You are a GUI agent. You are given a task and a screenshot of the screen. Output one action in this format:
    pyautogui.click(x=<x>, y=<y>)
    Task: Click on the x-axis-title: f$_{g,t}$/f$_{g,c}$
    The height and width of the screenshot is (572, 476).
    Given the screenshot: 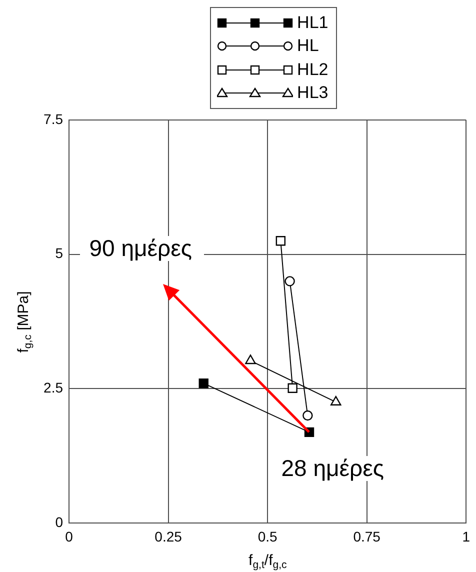 What is the action you would take?
    pyautogui.click(x=267, y=562)
    